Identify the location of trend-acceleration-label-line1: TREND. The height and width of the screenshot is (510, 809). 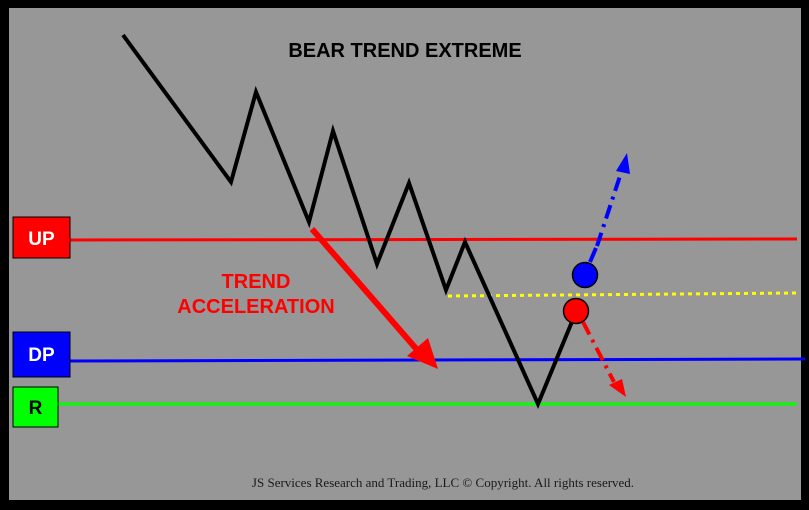
(256, 282).